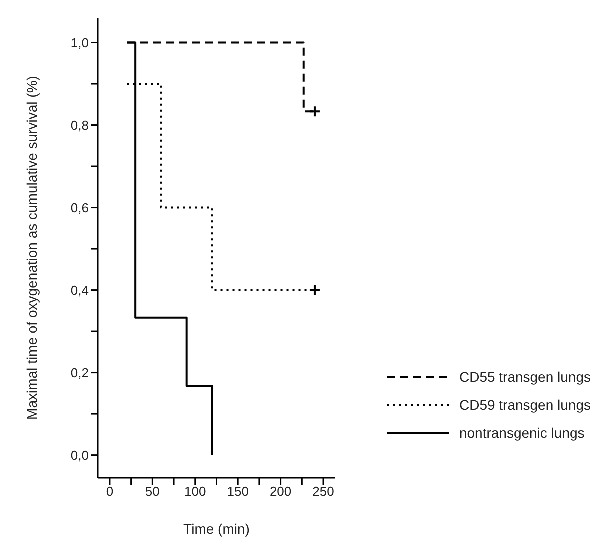  Describe the element at coordinates (79, 125) in the screenshot. I see `y-tick-label: 0,8` at that location.